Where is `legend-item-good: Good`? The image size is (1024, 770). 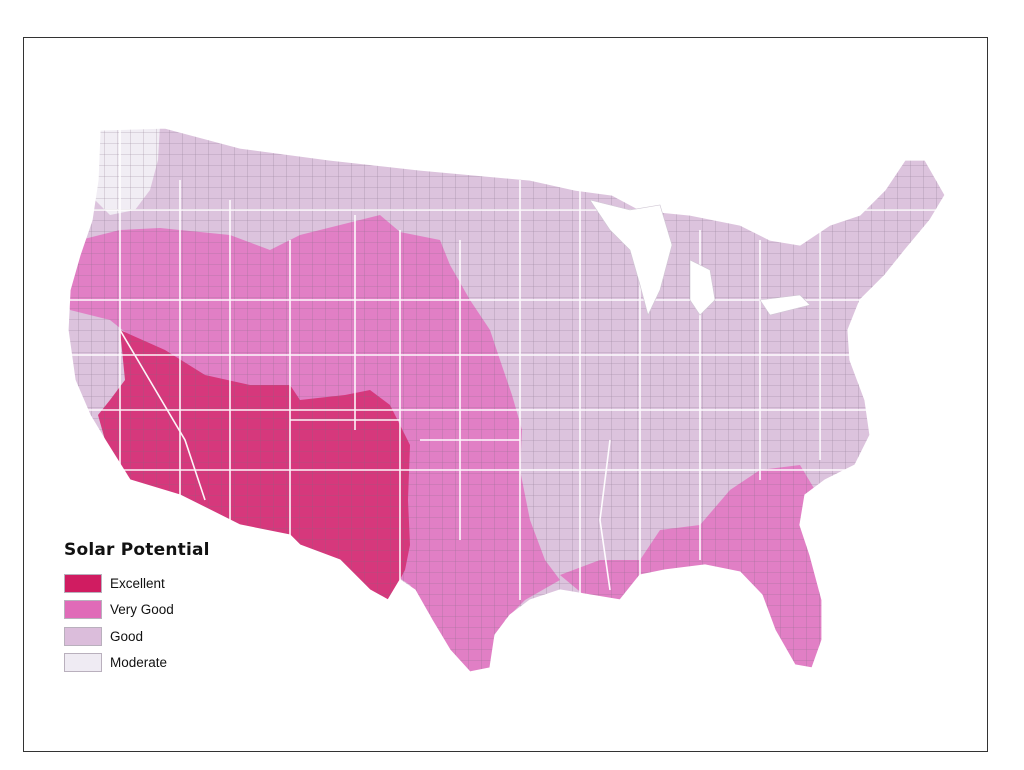 legend-item-good: Good is located at coordinates (137, 636).